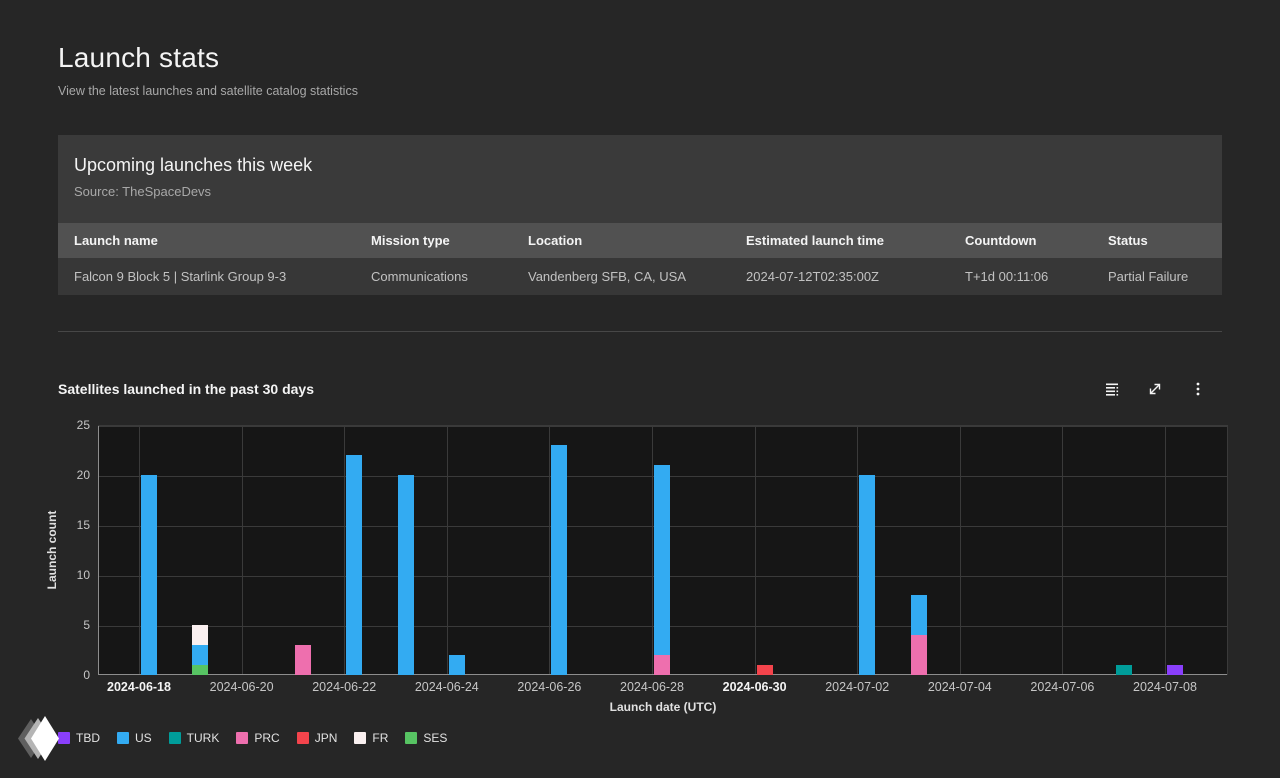 This screenshot has width=1280, height=778. Describe the element at coordinates (1123, 670) in the screenshot. I see `bar-segment-turk` at that location.